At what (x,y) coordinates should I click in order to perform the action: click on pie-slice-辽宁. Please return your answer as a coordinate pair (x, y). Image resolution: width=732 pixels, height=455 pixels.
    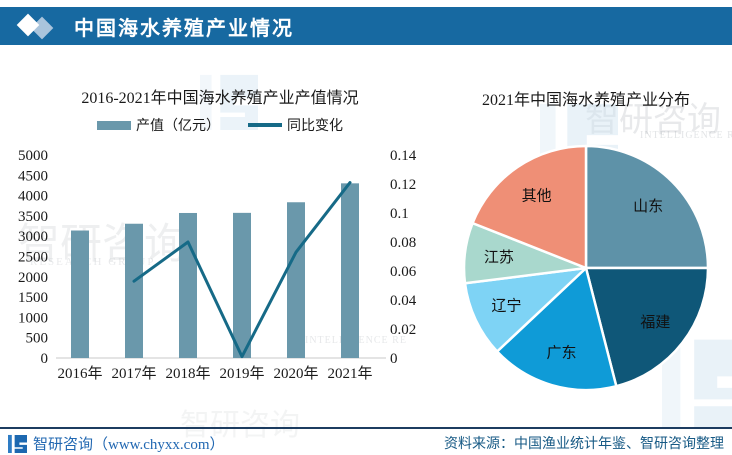
    Looking at the image, I should click on (525, 309).